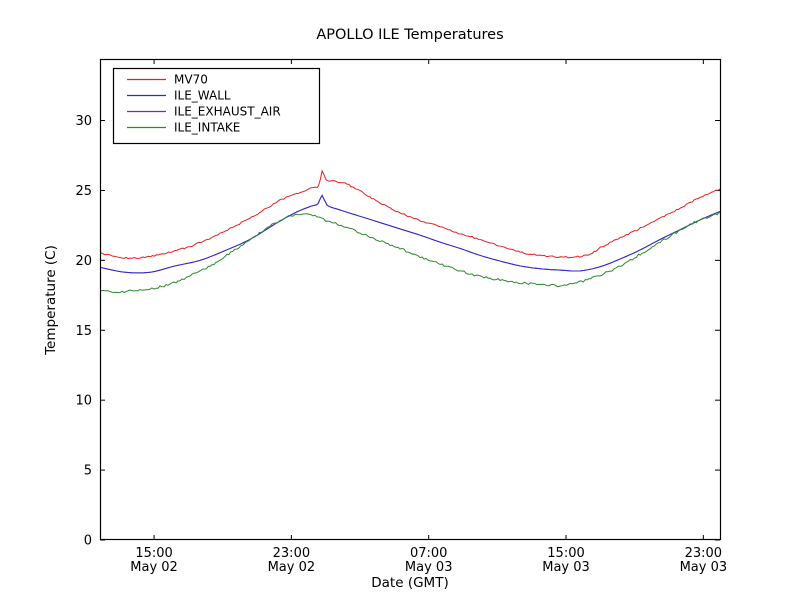 Image resolution: width=800 pixels, height=600 pixels. I want to click on y-tick-label: 0, so click(88, 541).